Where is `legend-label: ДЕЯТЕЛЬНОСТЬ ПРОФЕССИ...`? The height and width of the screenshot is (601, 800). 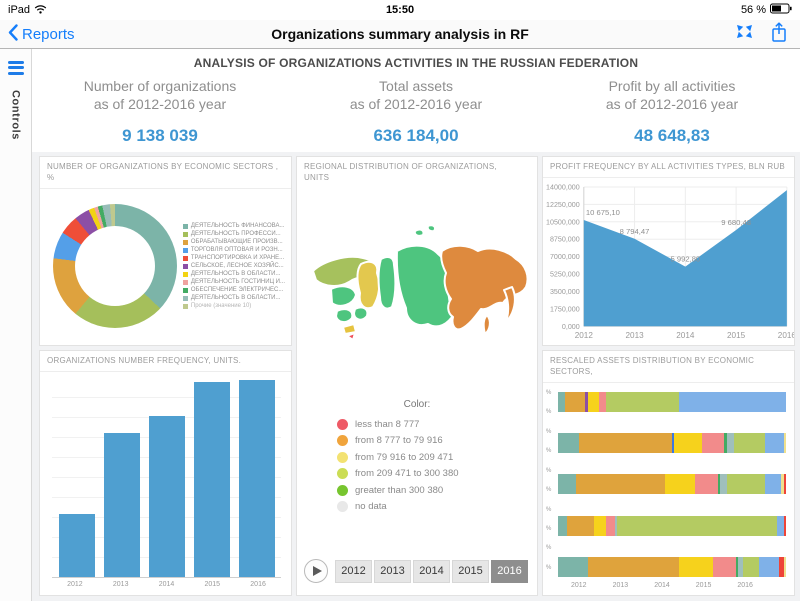 legend-label: ДЕЯТЕЛЬНОСТЬ ПРОФЕССИ... is located at coordinates (235, 234).